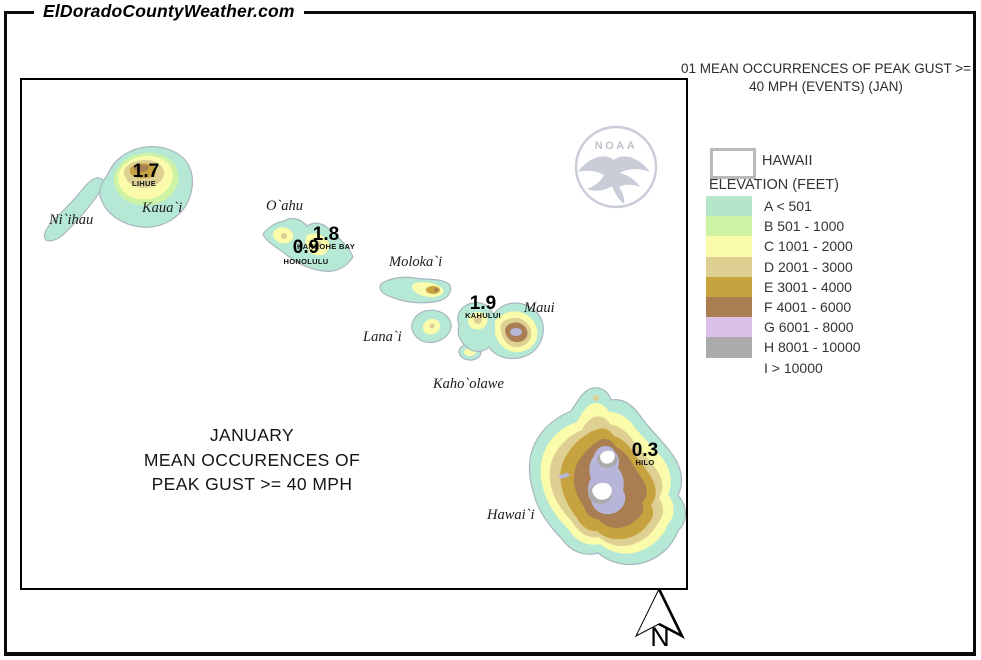 The width and height of the screenshot is (981, 660). Describe the element at coordinates (729, 206) in the screenshot. I see `legend-swatch-a` at that location.